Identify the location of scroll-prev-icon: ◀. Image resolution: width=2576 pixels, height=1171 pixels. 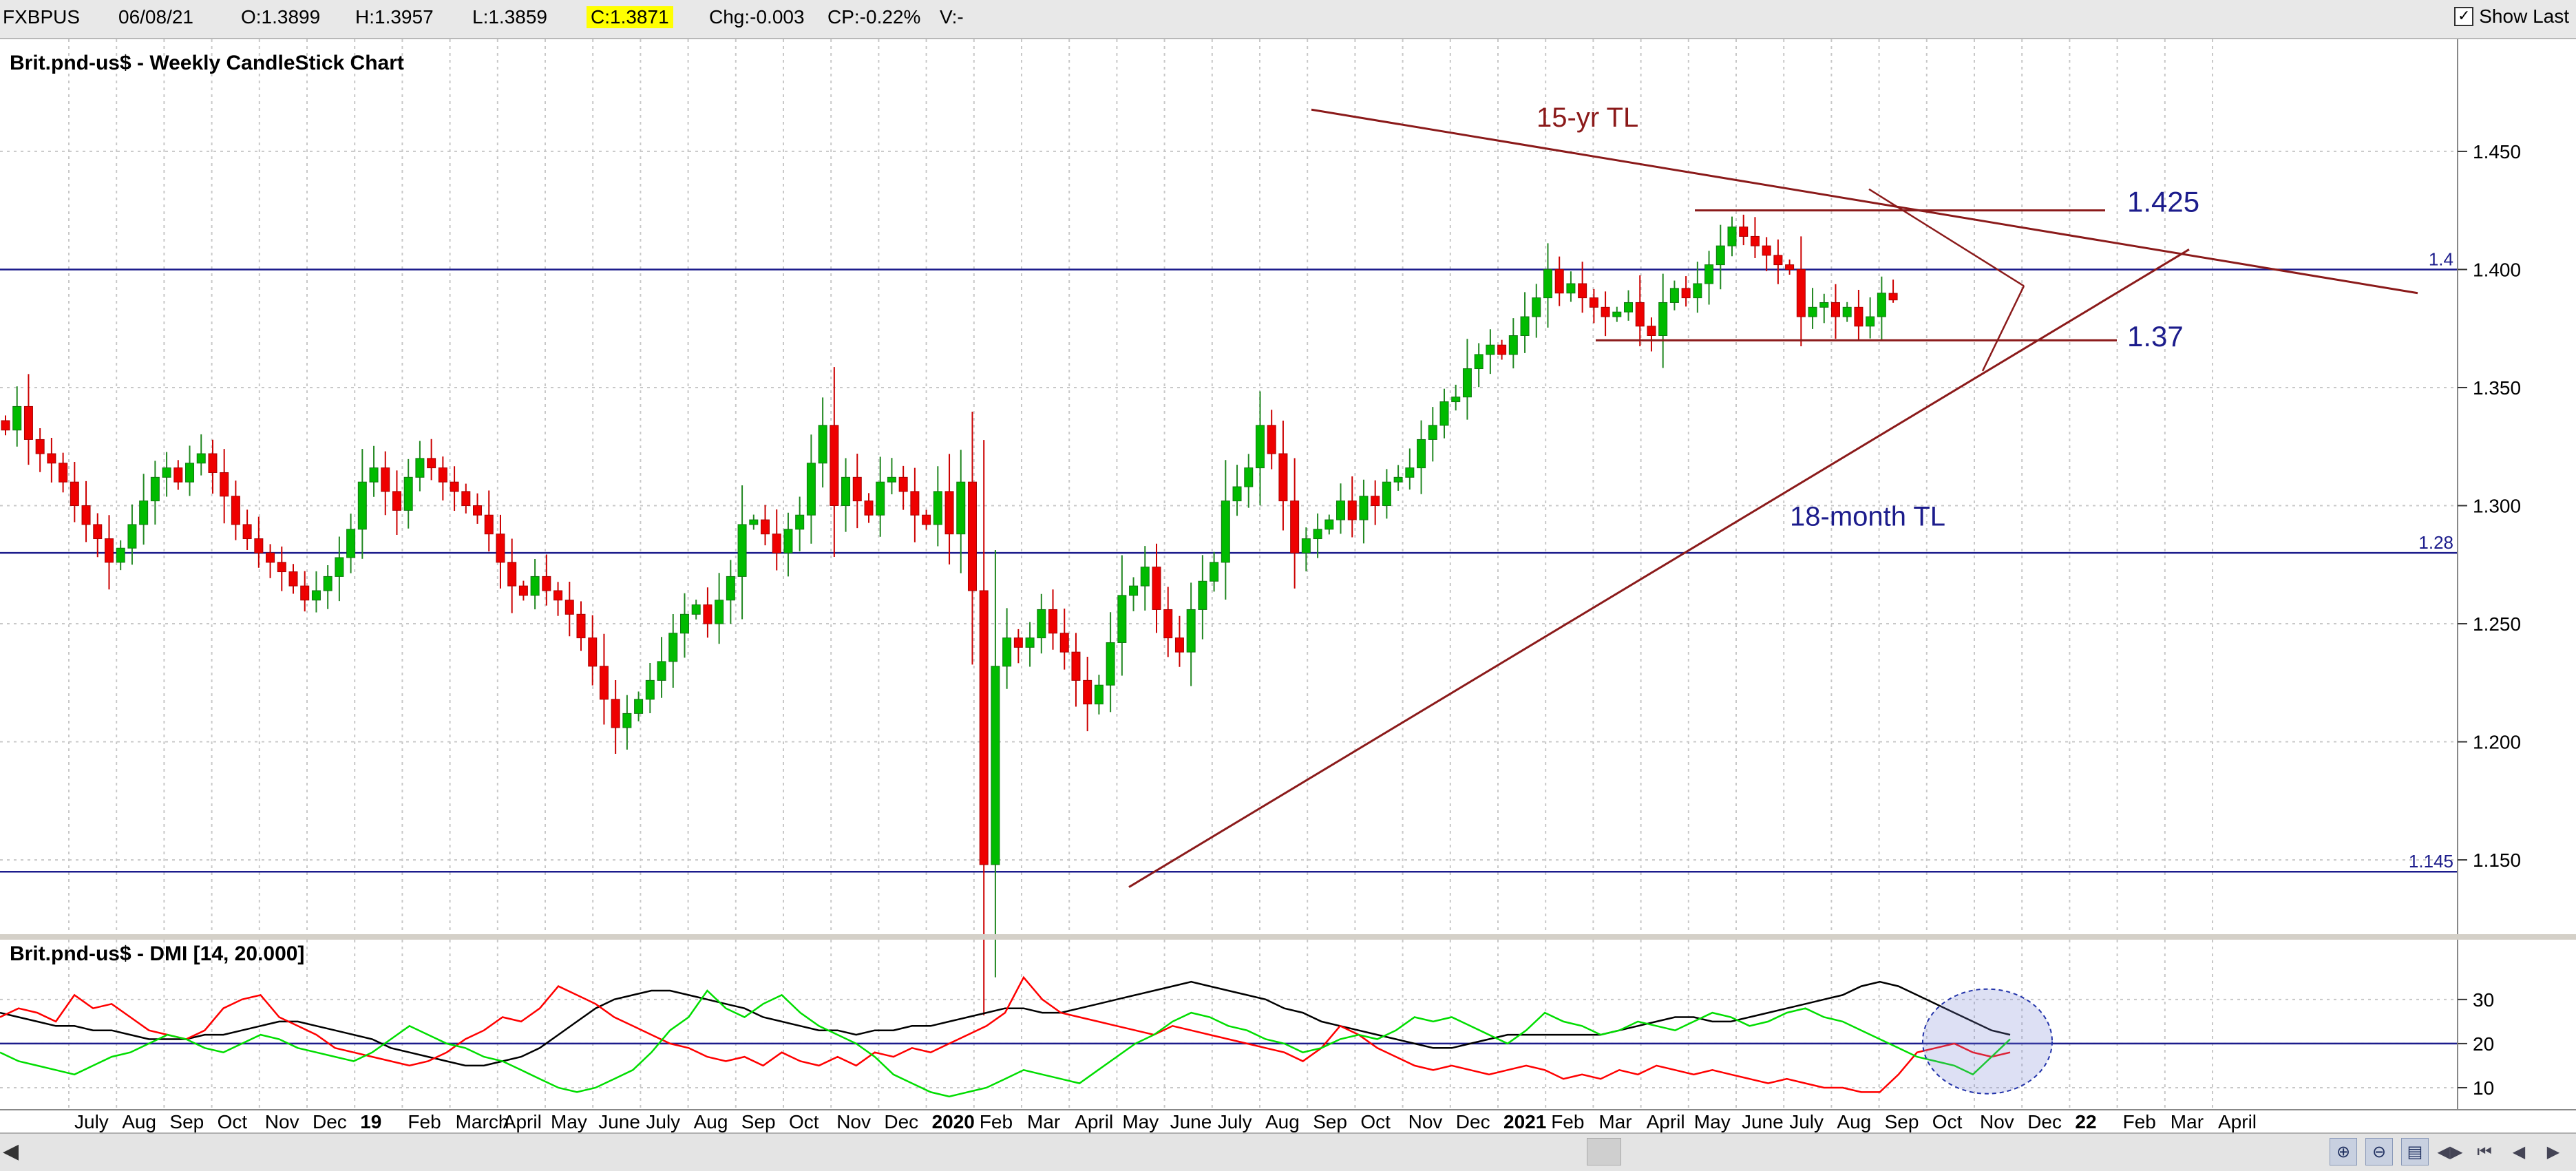
(2519, 1152).